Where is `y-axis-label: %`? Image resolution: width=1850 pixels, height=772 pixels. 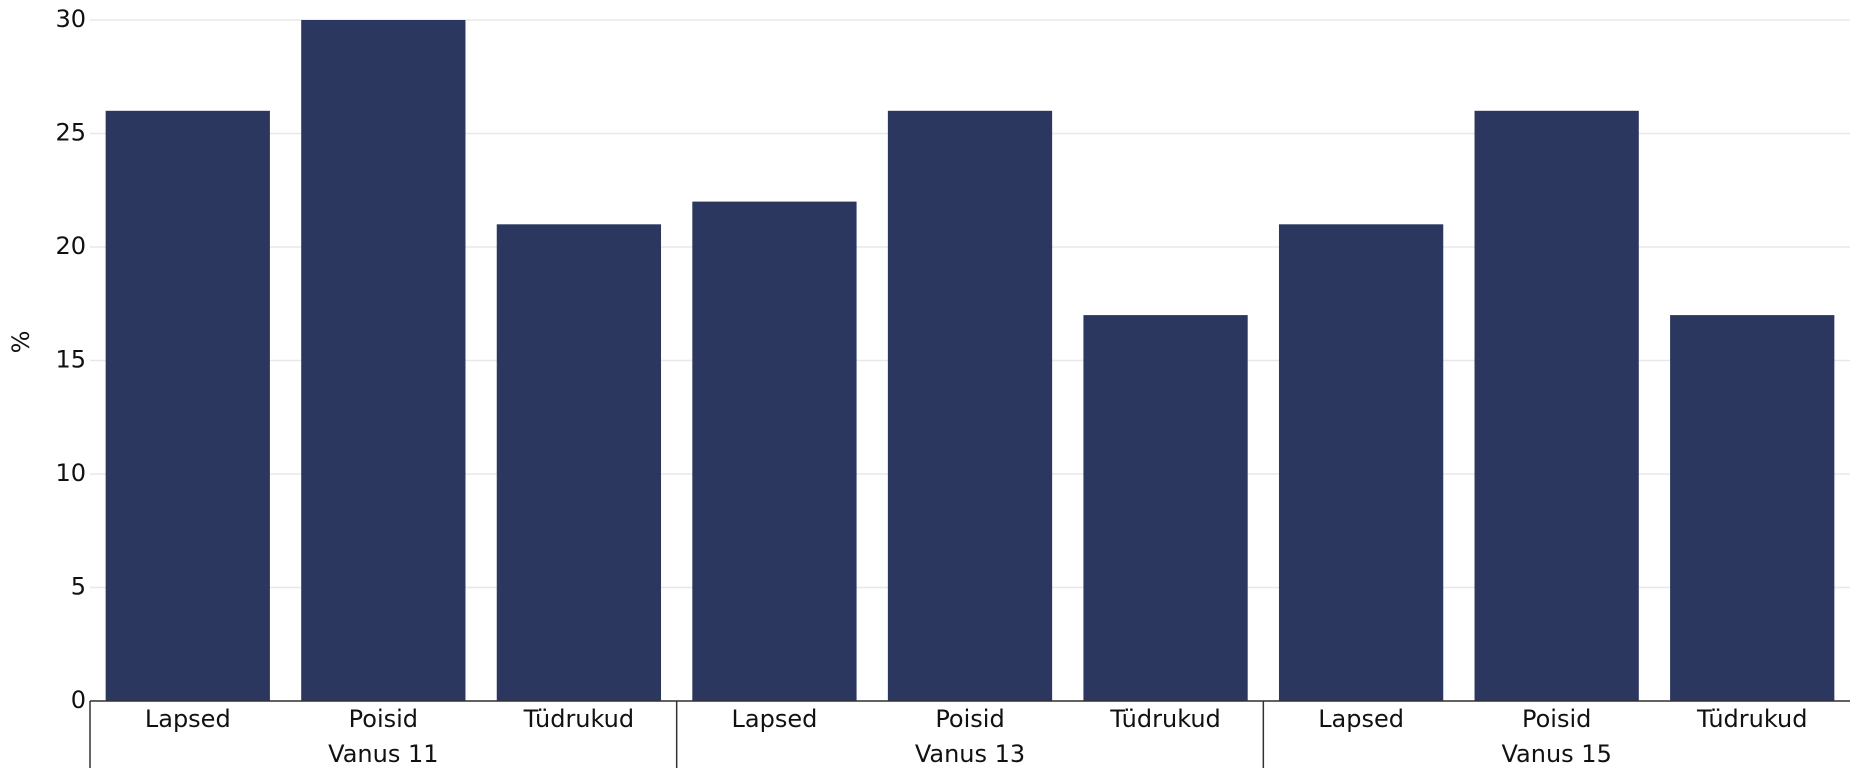
y-axis-label: % is located at coordinates (21, 342).